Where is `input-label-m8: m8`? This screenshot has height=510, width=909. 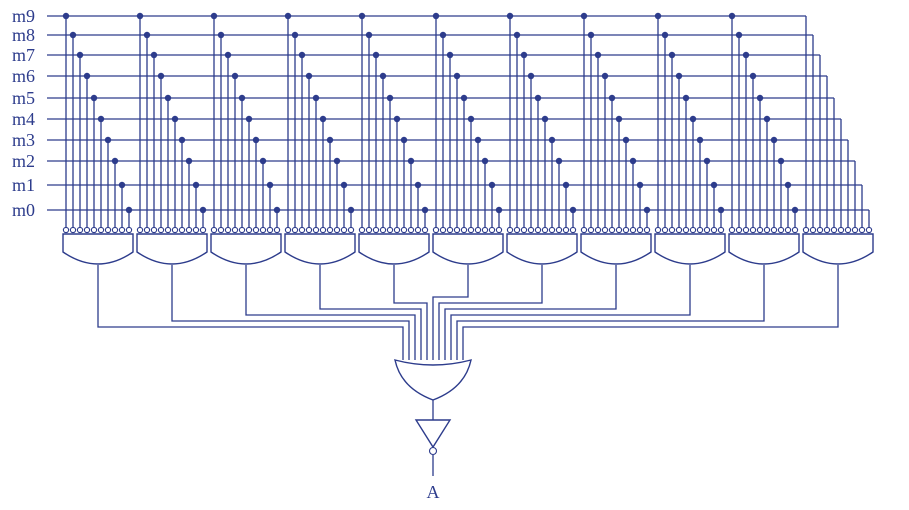
input-label-m8: m8 is located at coordinates (23, 35).